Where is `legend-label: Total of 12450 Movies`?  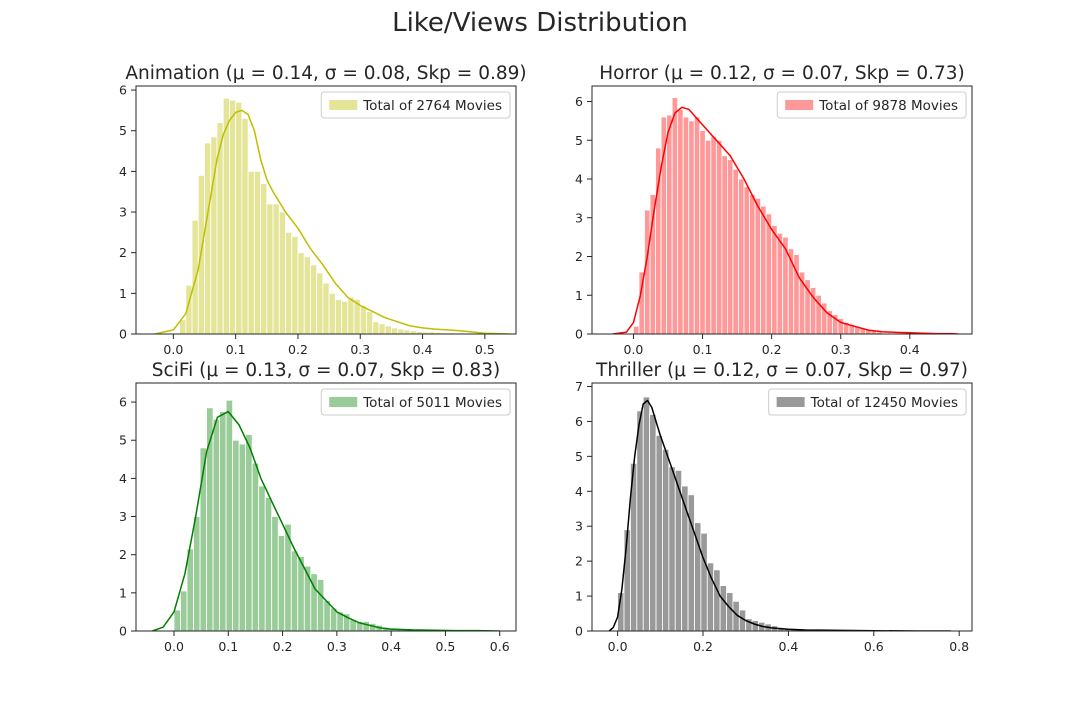 legend-label: Total of 12450 Movies is located at coordinates (884, 403).